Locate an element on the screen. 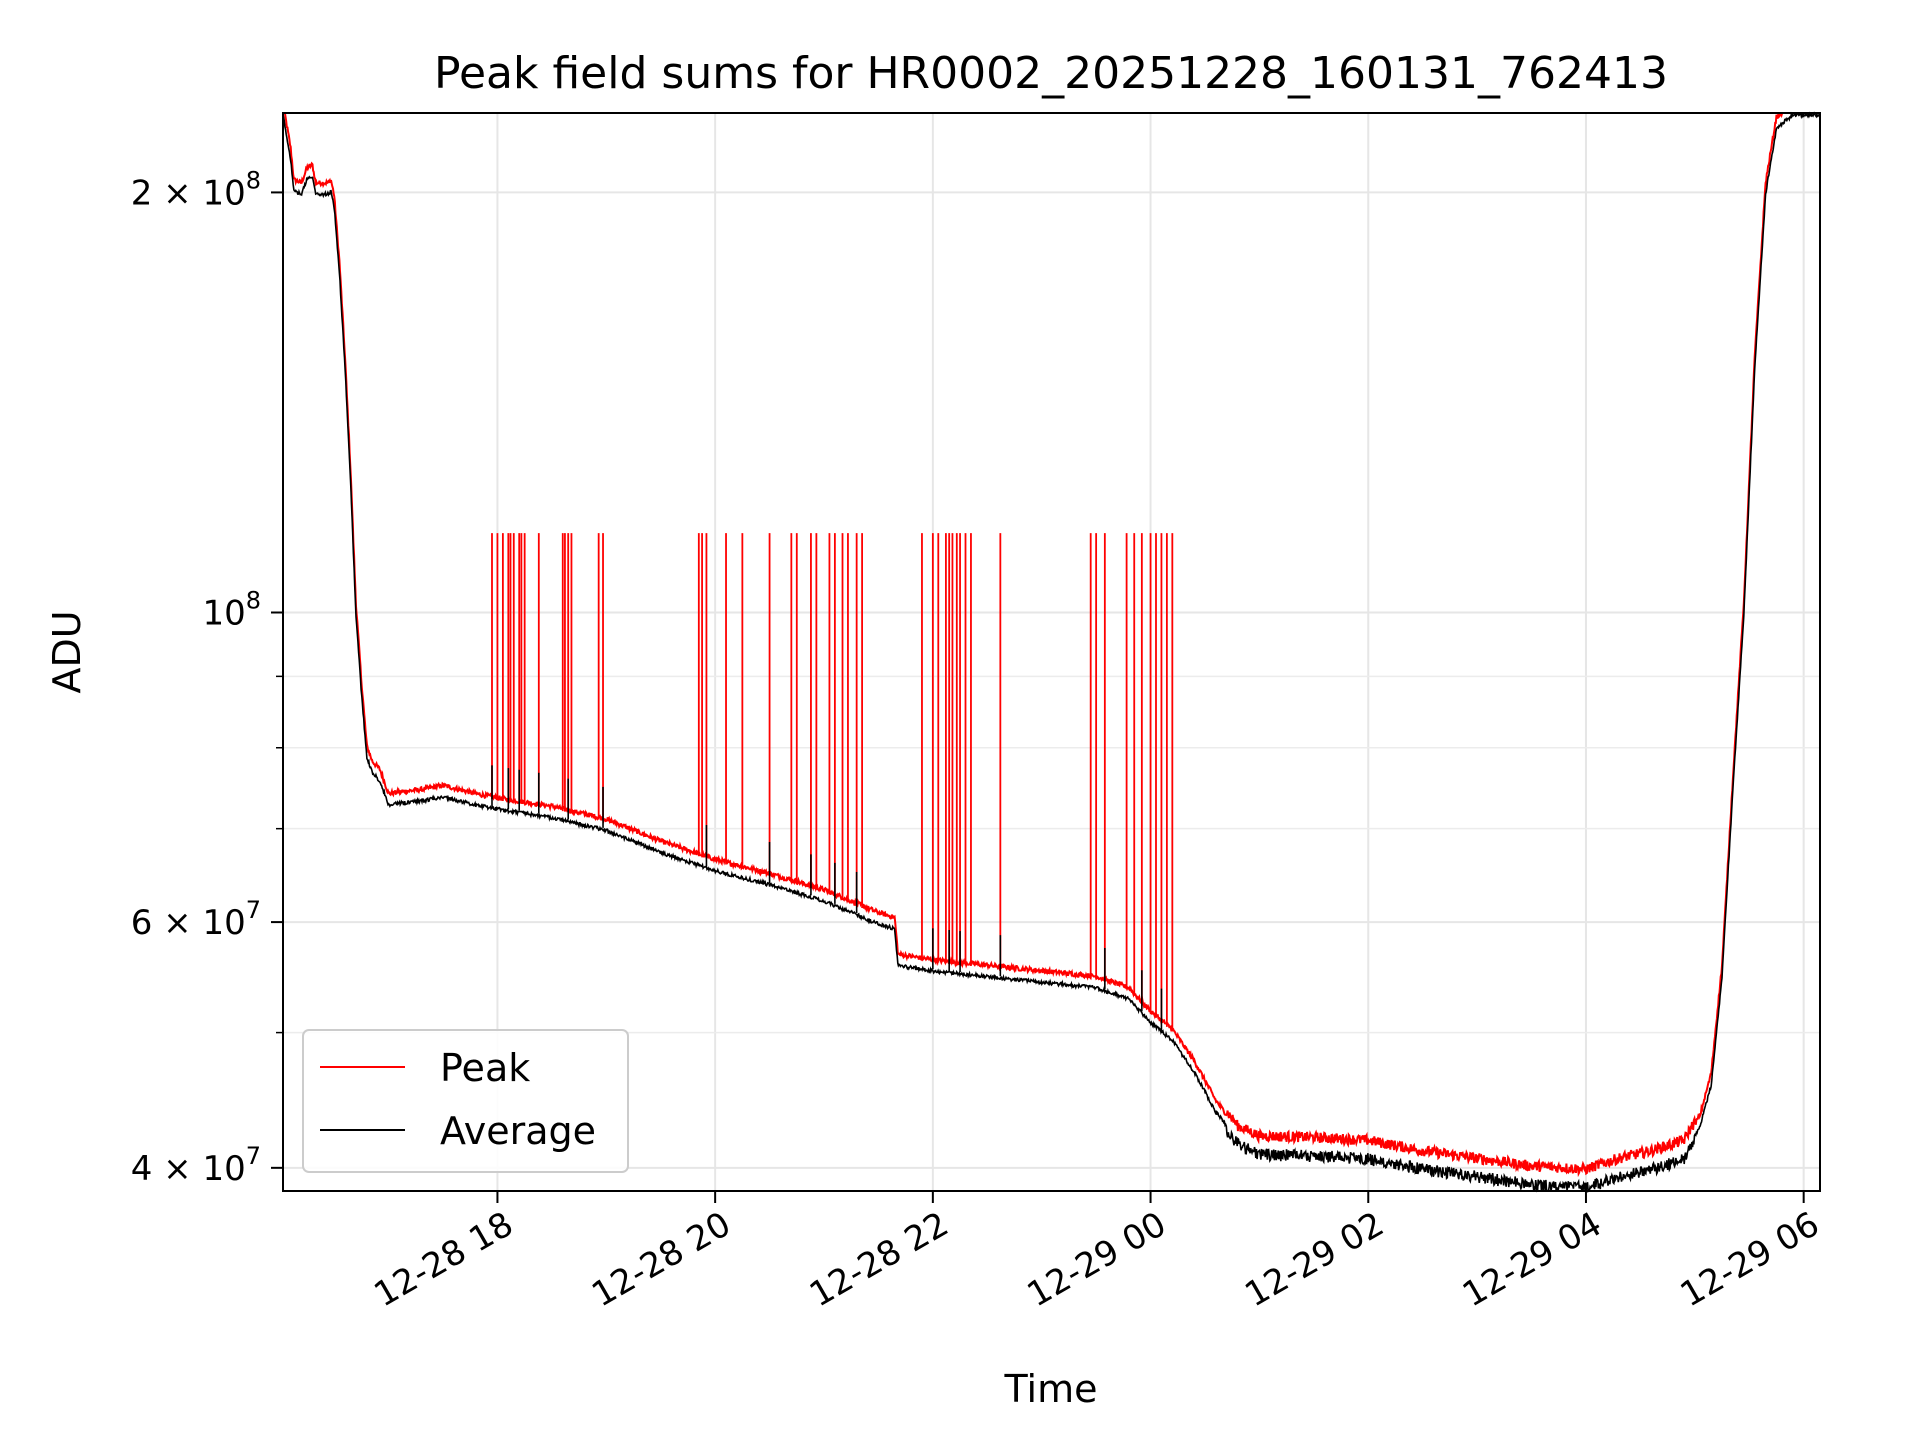  legend: Peak Average is located at coordinates (465, 1101).